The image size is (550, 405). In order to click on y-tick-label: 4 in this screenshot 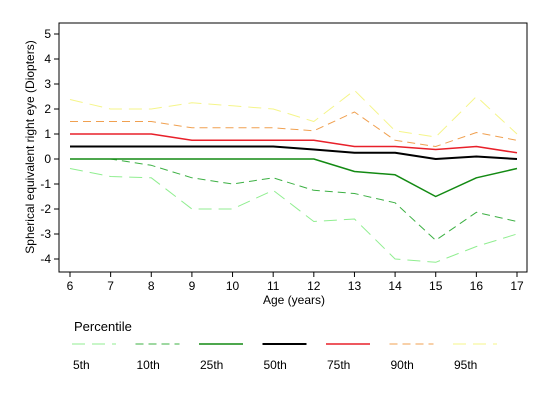, I will do `click(47, 59)`.